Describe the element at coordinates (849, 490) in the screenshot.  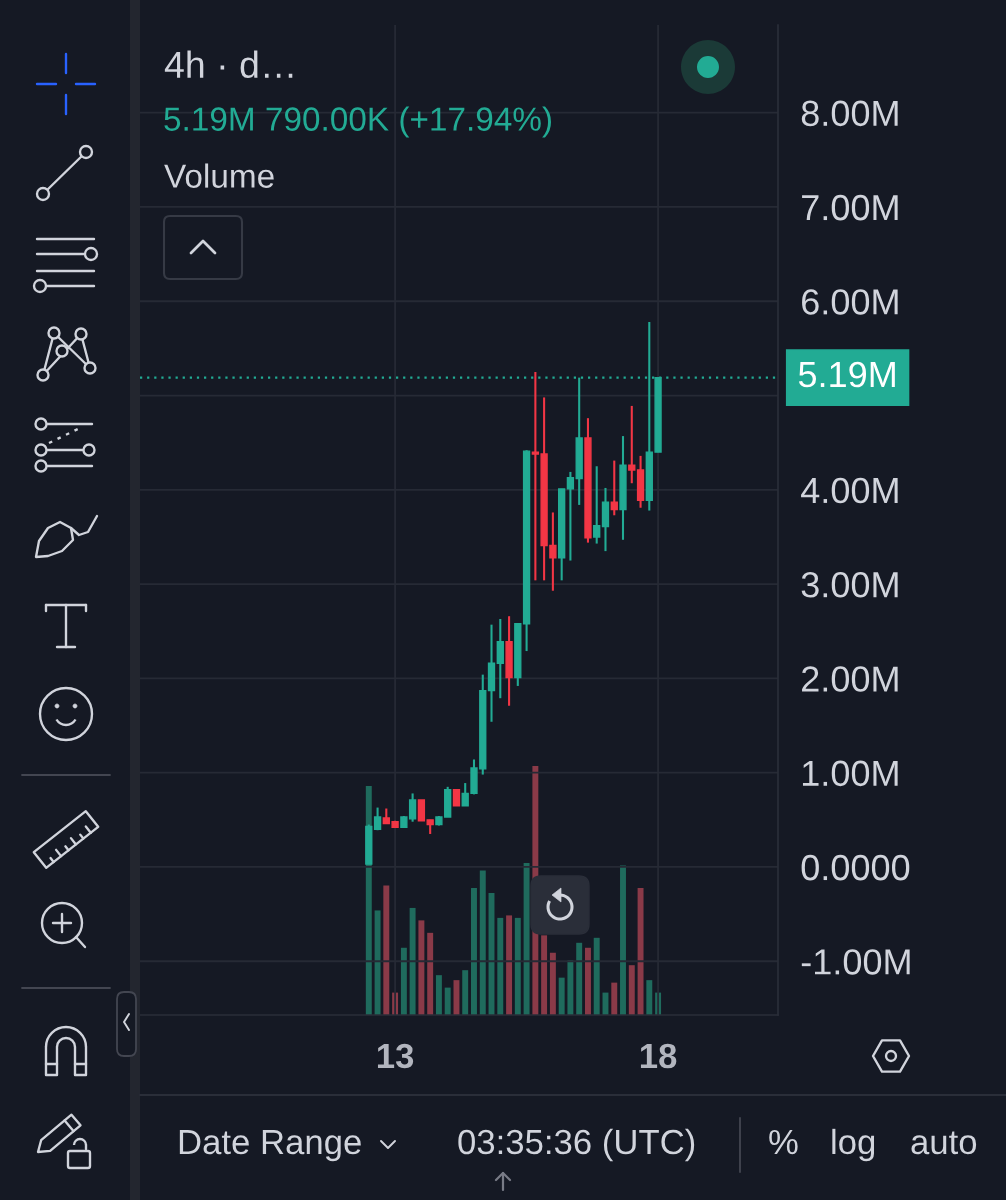
I see `y-tick-label: 4.00M` at that location.